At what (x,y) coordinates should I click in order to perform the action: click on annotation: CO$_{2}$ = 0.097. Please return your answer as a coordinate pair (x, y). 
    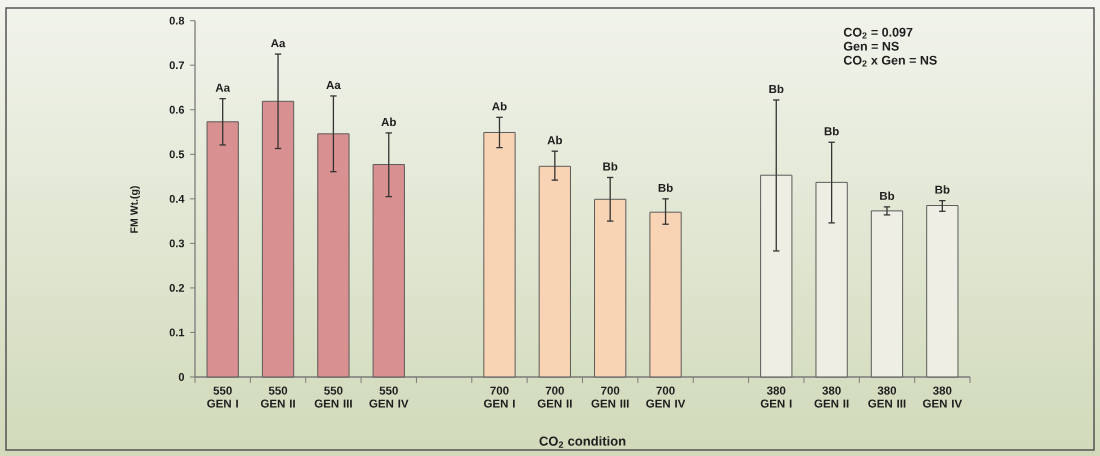
    Looking at the image, I should click on (878, 33).